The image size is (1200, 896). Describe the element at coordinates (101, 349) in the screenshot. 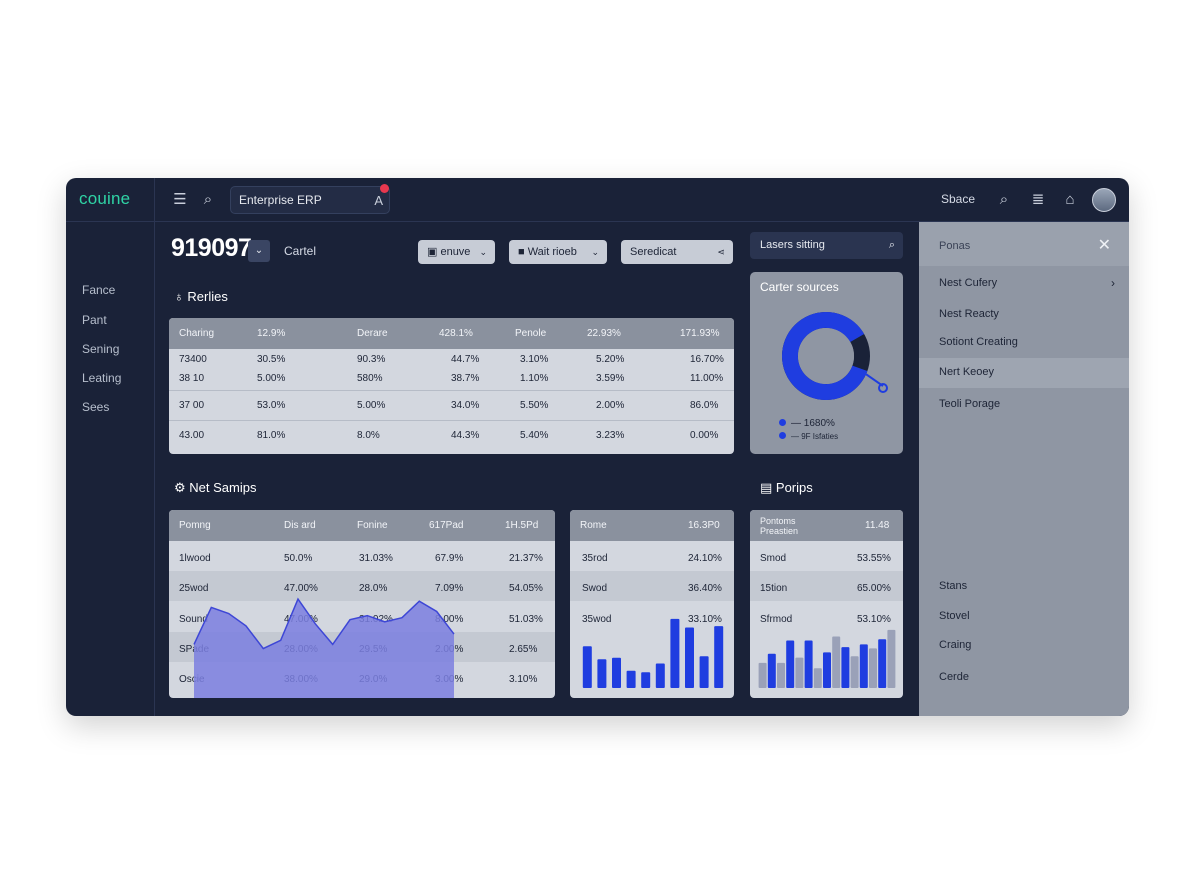

I see `sidebar-item-sening: Sening` at that location.